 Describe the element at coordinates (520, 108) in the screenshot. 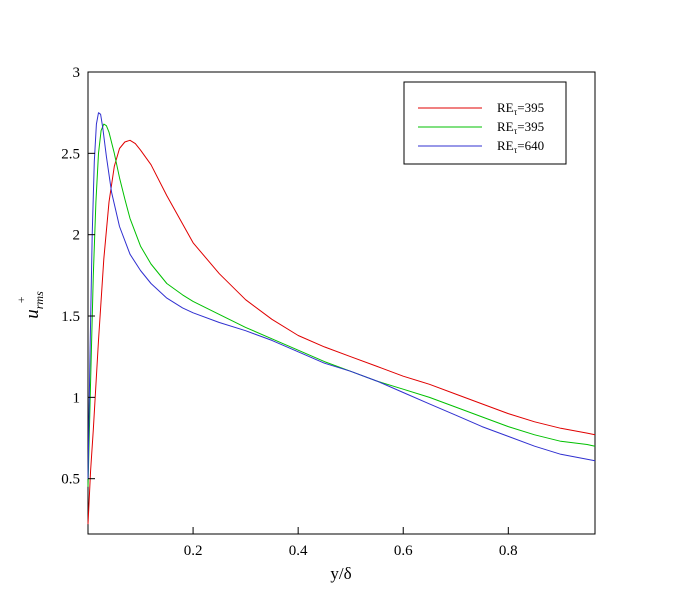

I see `legend-label-0: REτ=395` at that location.